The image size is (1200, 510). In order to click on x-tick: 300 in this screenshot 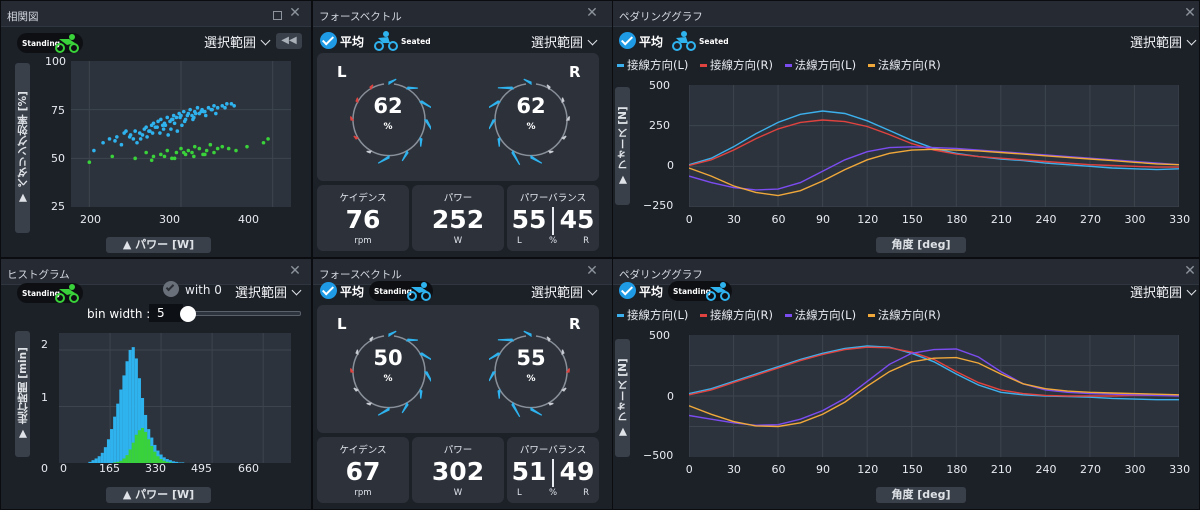, I will do `click(1135, 219)`.